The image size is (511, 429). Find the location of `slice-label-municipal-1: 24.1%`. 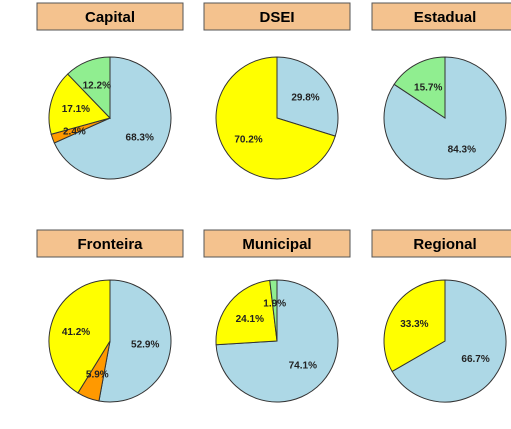

slice-label-municipal-1: 24.1% is located at coordinates (250, 319).